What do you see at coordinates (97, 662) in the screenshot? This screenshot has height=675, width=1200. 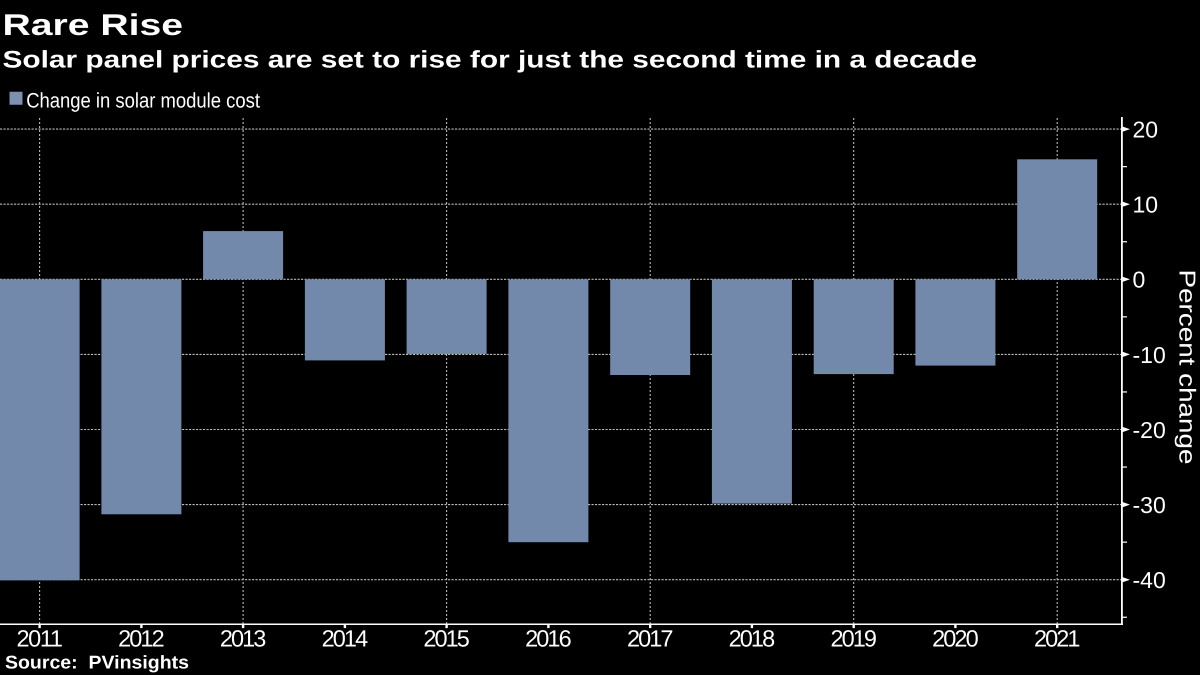 I see `svg-text: Source: PVinsights` at bounding box center [97, 662].